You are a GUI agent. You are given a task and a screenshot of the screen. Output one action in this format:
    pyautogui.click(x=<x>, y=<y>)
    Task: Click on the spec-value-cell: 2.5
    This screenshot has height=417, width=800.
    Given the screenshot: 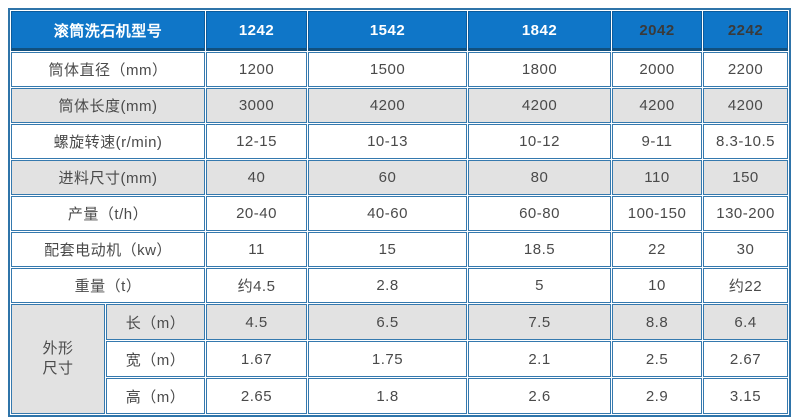 What is the action you would take?
    pyautogui.click(x=657, y=359)
    